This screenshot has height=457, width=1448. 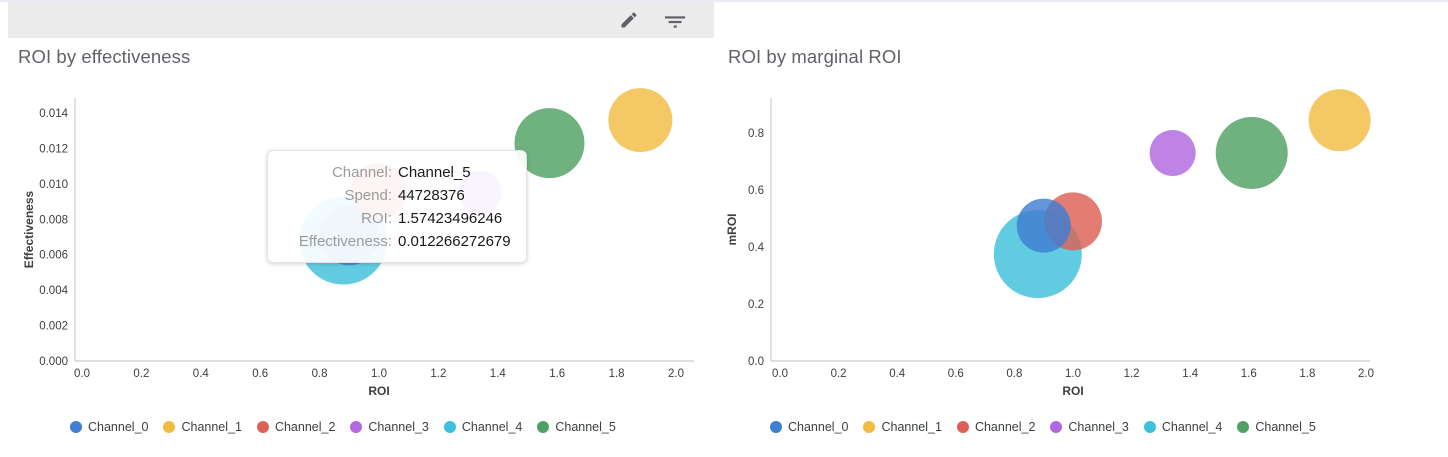 What do you see at coordinates (732, 229) in the screenshot?
I see `y-axis-title: mROI` at bounding box center [732, 229].